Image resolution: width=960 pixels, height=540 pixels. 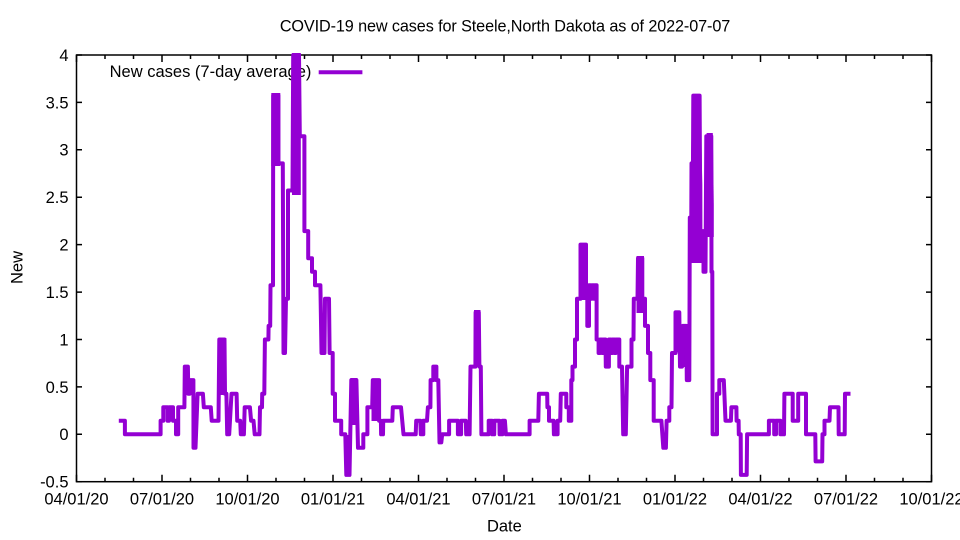 What do you see at coordinates (929, 500) in the screenshot?
I see `svg-text: 10/01/22` at bounding box center [929, 500].